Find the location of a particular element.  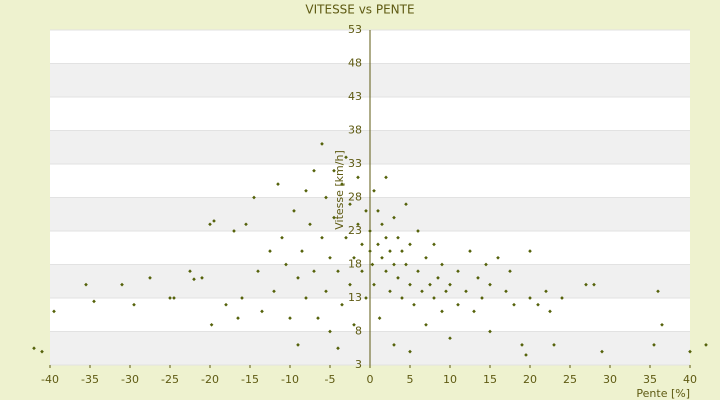

chart-title: VITESSE vs PENTE is located at coordinates (359, 10).